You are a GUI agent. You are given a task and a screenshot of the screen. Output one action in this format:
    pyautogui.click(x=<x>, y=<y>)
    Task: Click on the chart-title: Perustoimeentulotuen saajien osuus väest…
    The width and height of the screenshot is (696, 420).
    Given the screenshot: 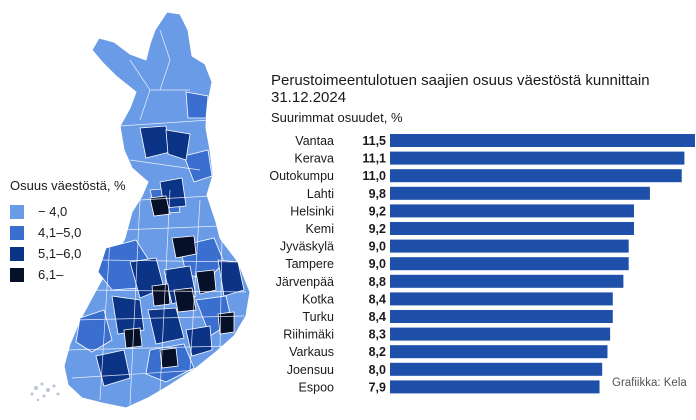 What is the action you would take?
    pyautogui.click(x=460, y=89)
    